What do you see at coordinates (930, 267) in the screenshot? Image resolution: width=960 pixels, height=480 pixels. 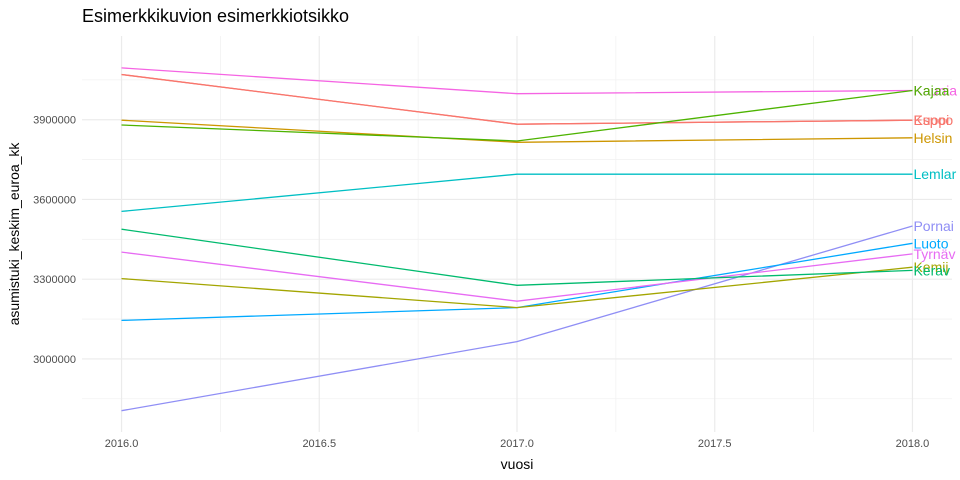 I see `series-label: Kemij` at bounding box center [930, 267].